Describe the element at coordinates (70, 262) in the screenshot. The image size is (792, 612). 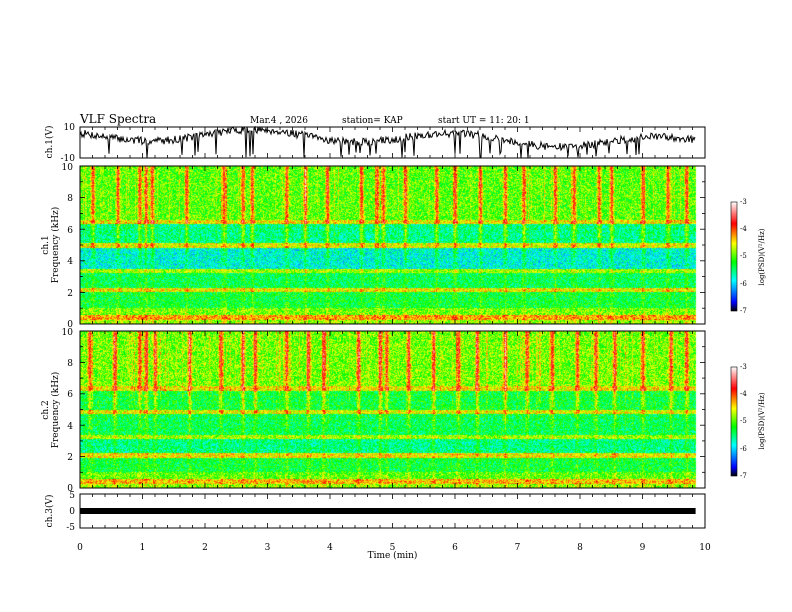
I see `ch1-ytick-4: 4` at that location.